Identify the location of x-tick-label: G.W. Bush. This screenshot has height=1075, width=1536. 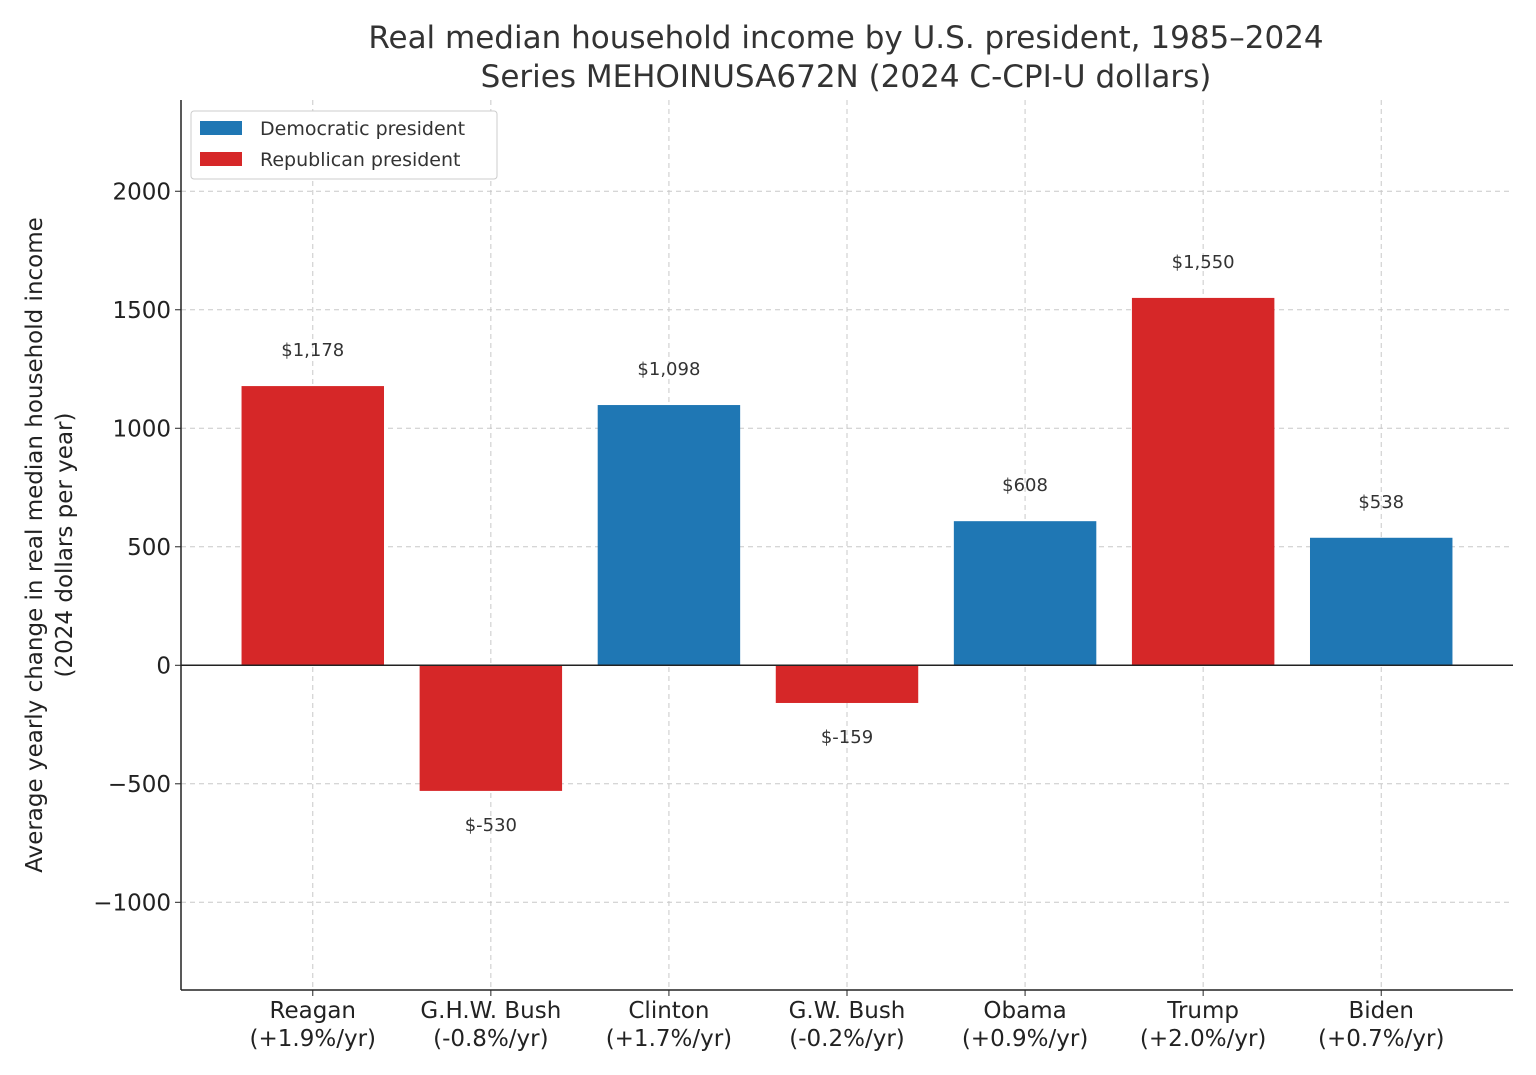
(847, 1011).